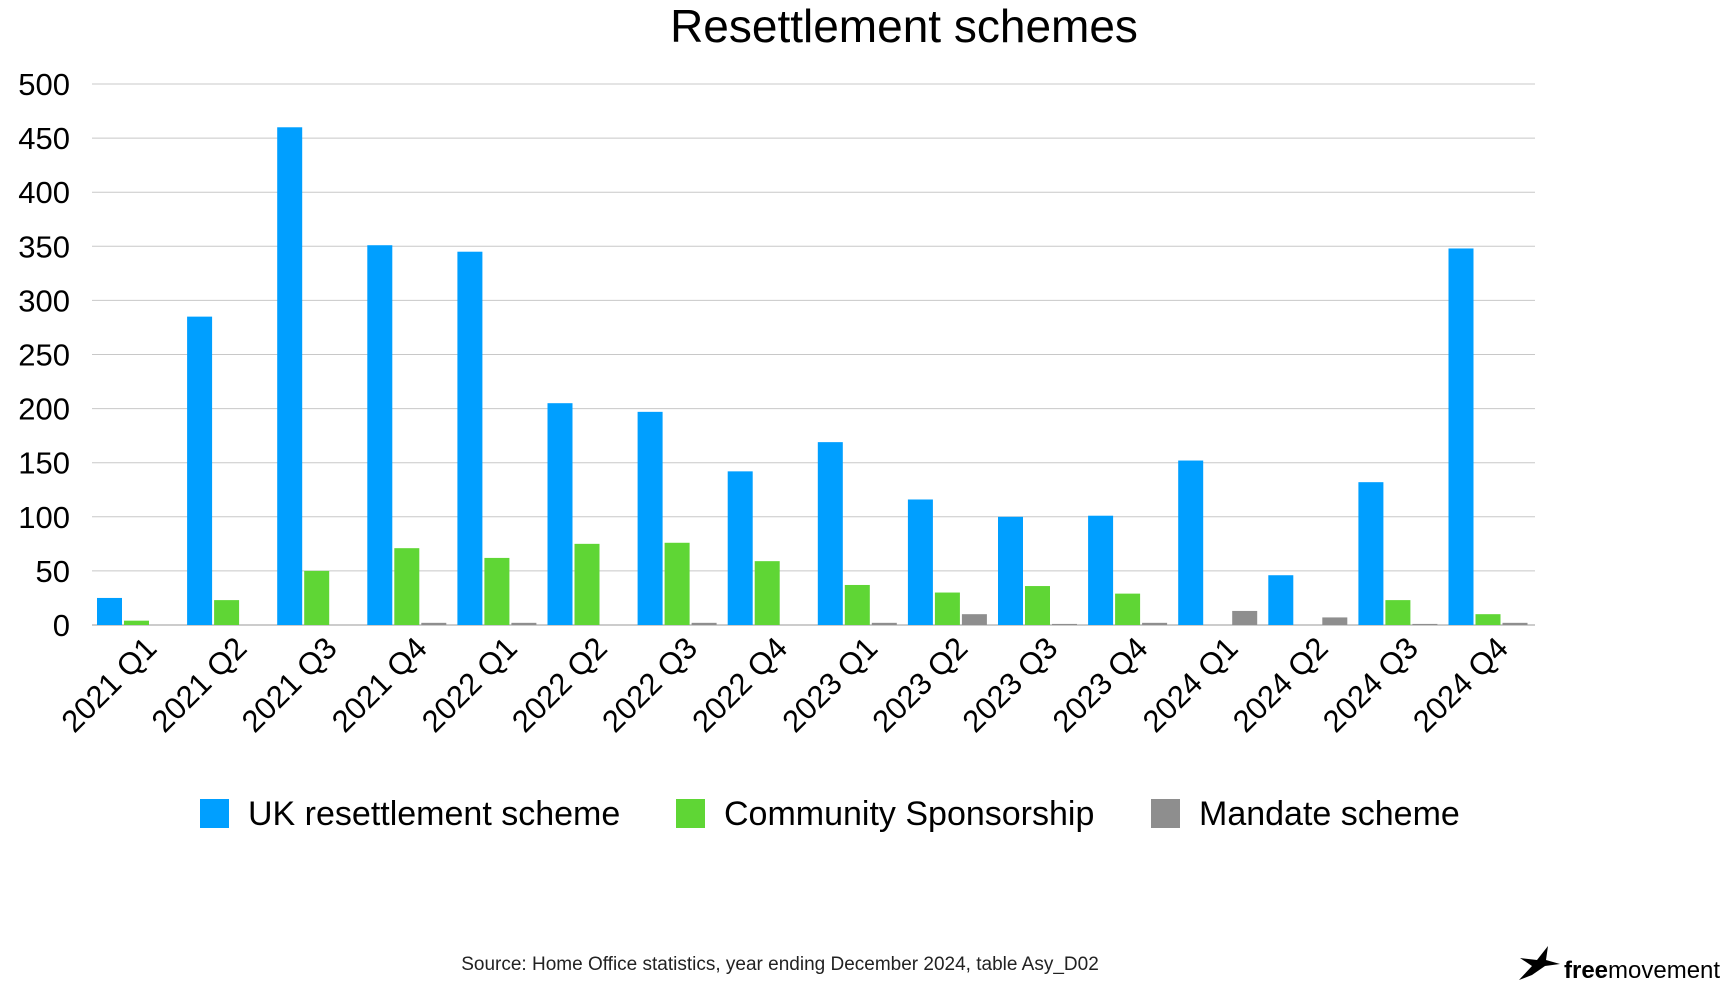 The height and width of the screenshot is (987, 1729). Describe the element at coordinates (289, 684) in the screenshot. I see `x-tick-label: 2021 Q3` at that location.